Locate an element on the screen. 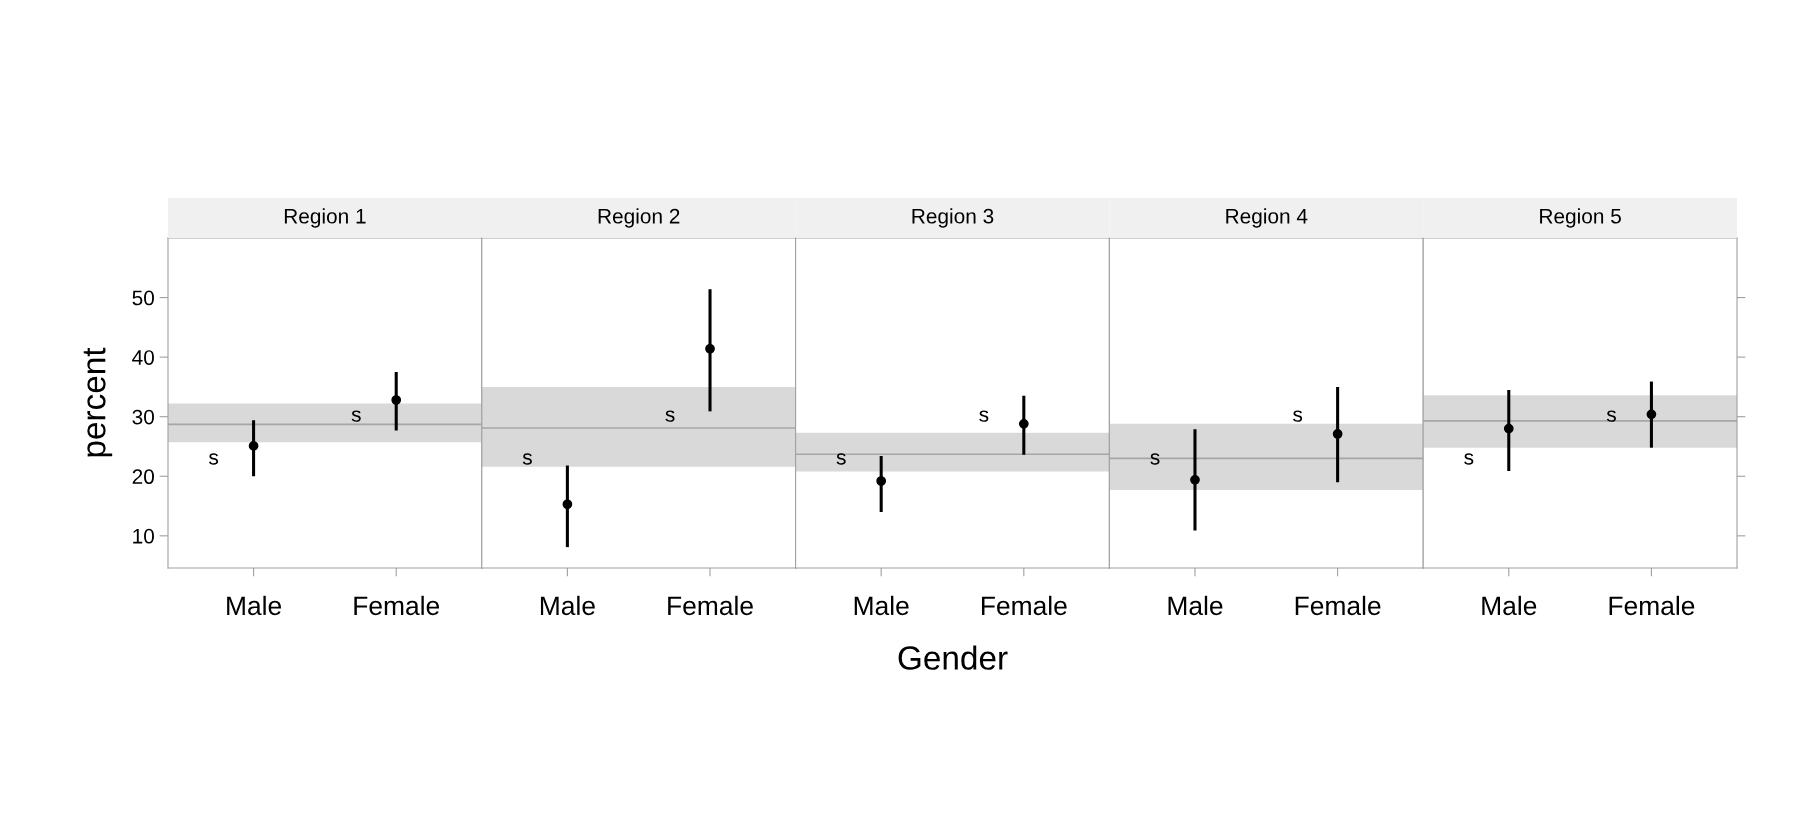 The image size is (1819, 823). x-axis-title: Gender is located at coordinates (953, 657).